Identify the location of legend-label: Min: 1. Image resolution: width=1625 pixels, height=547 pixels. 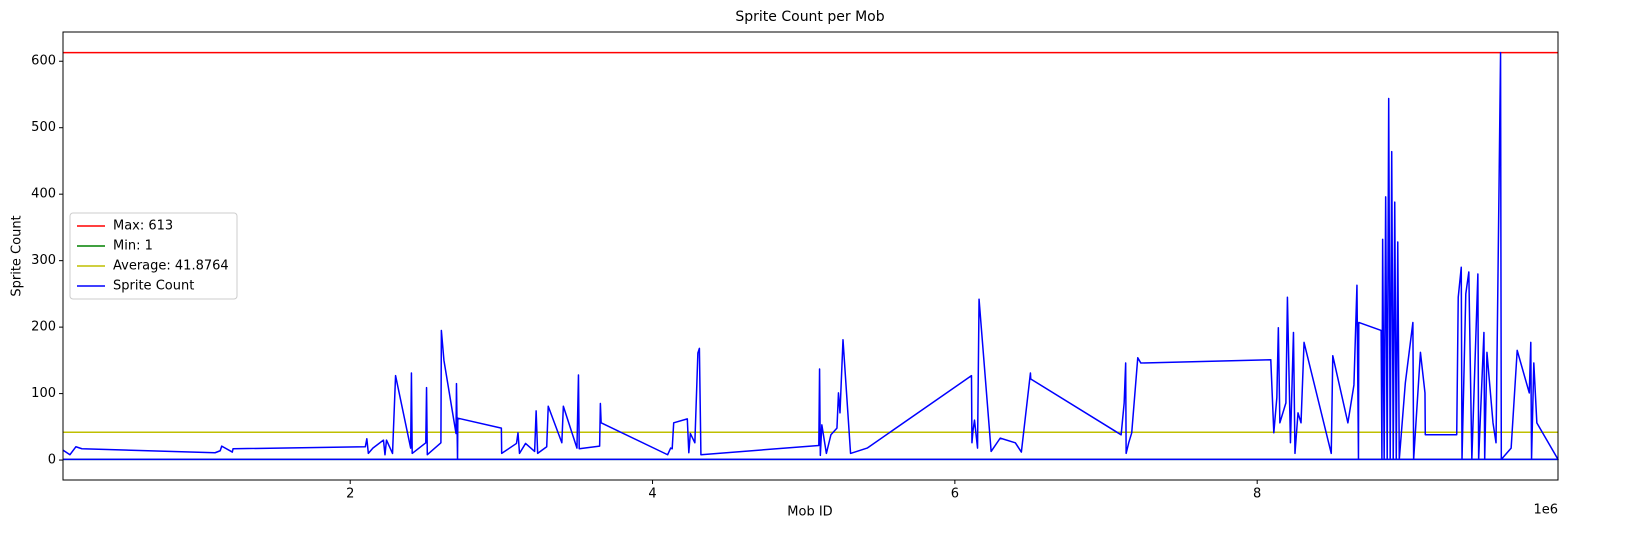
(133, 246).